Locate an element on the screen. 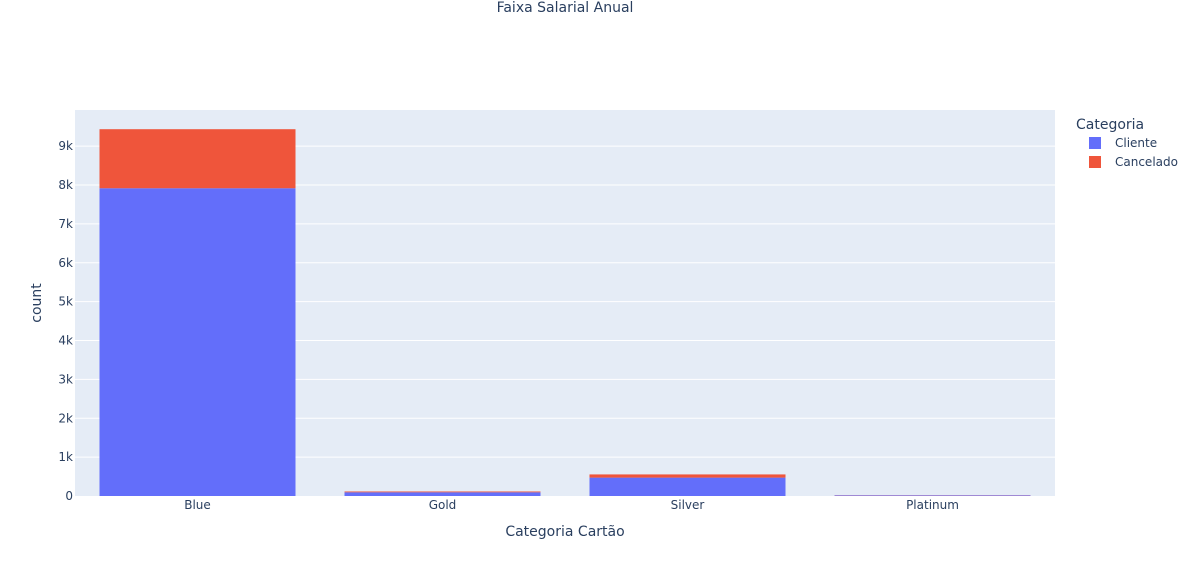  y-tick-label: 3k is located at coordinates (65, 379).